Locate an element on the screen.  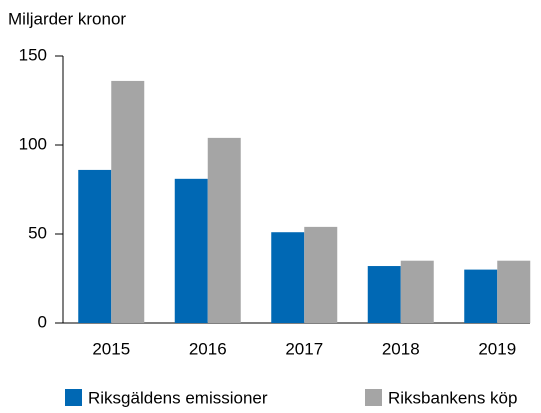
legend-label: Riksgäldens emissioner is located at coordinates (178, 397).